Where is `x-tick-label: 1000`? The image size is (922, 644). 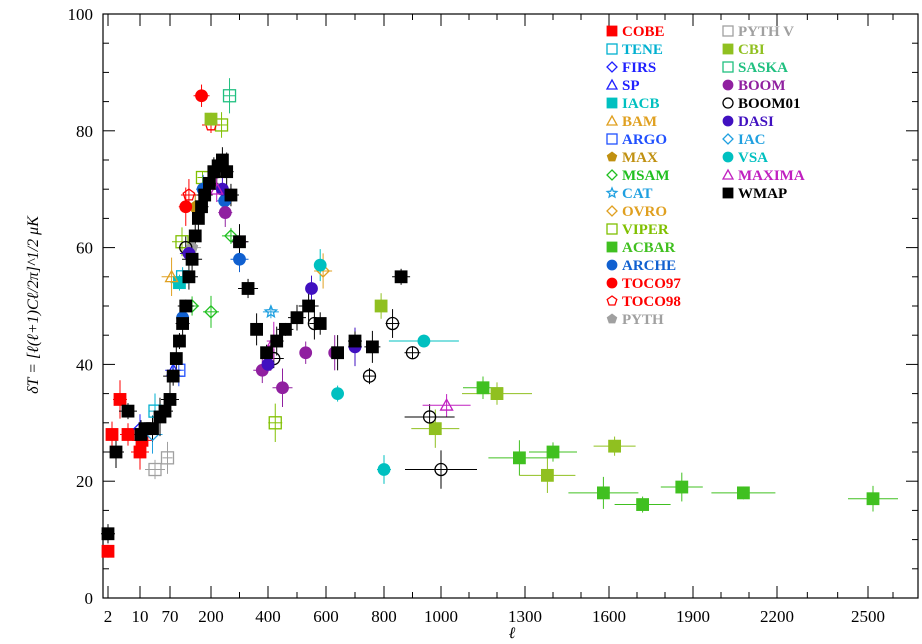 x-tick-label: 1000 is located at coordinates (441, 616).